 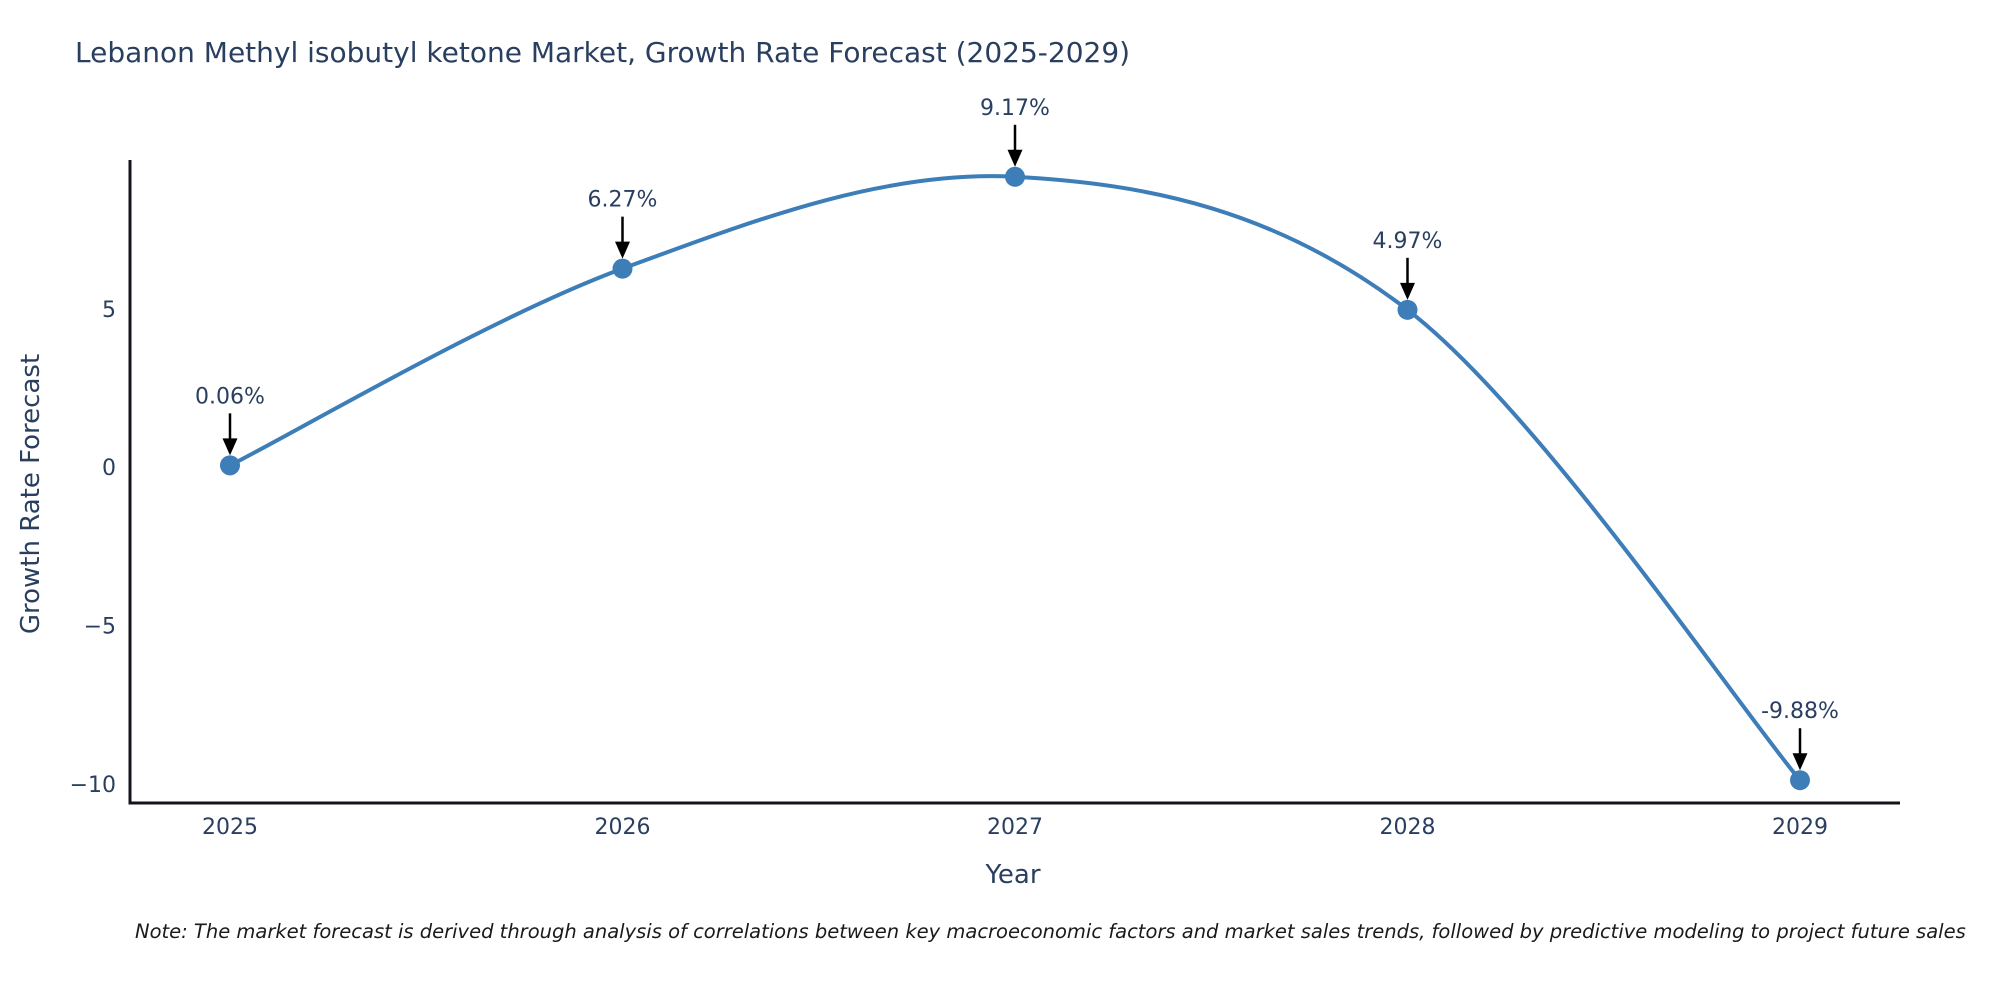 I want to click on point-label: 0.06%, so click(x=230, y=396).